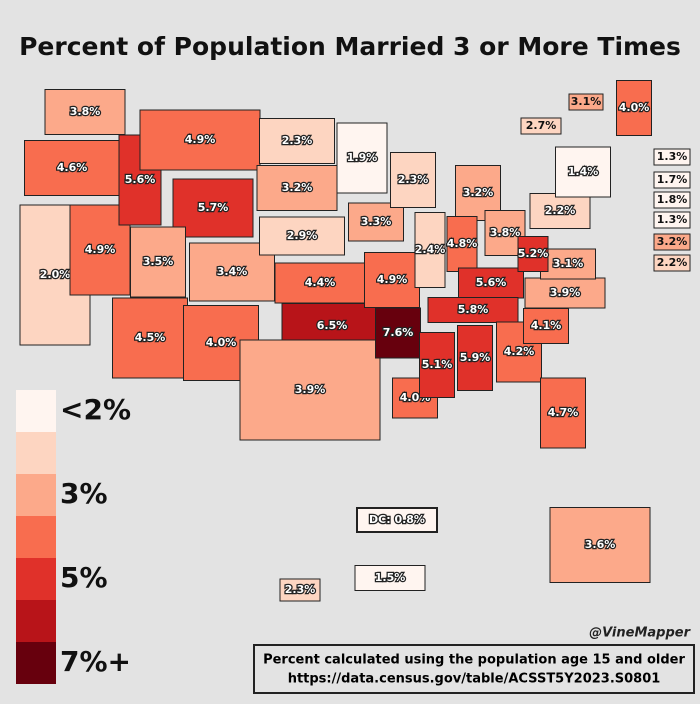  I want to click on region-label: 1.9%, so click(362, 157).